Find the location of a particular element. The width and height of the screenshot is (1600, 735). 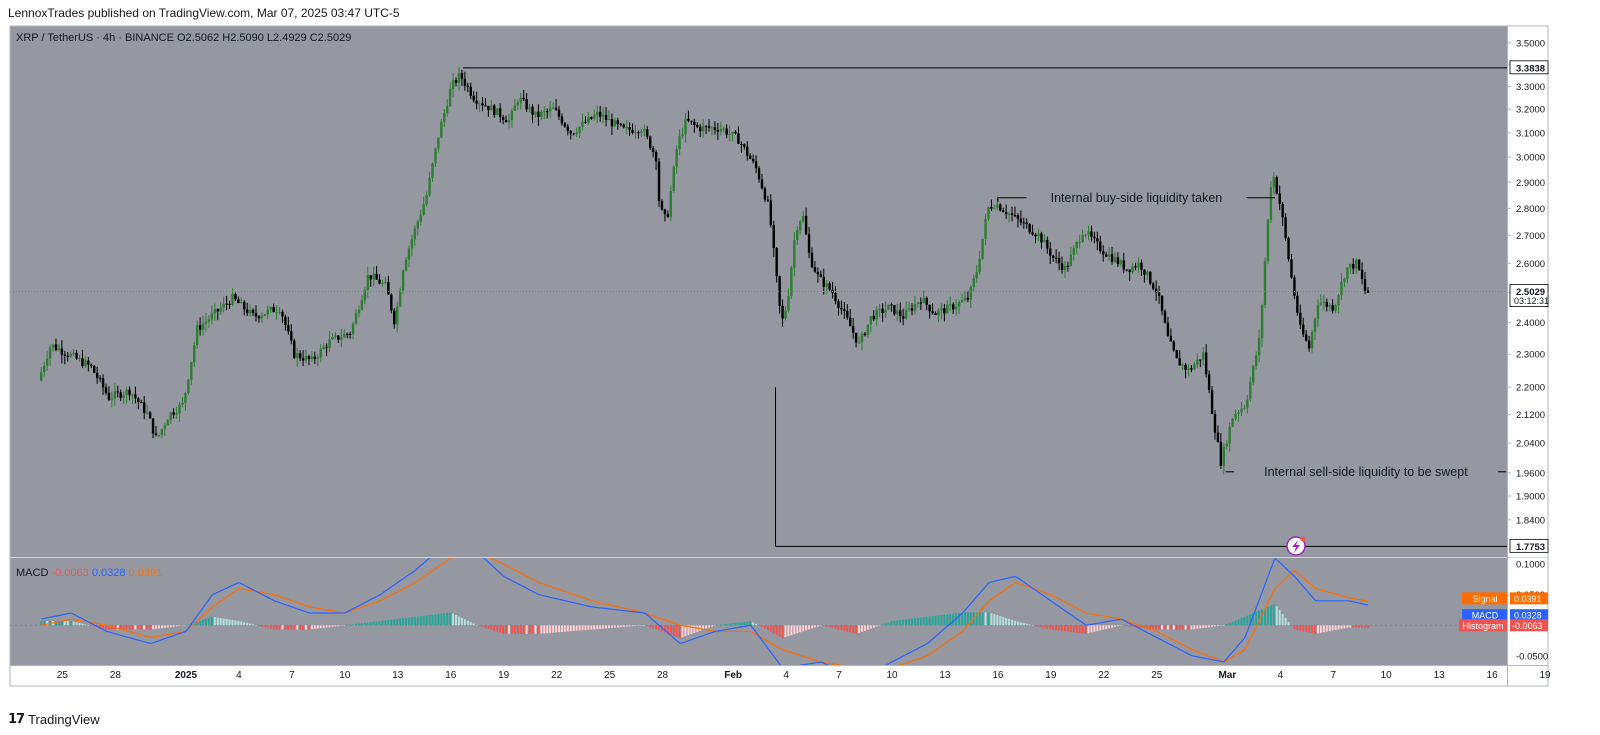

macd-tag-value: 0.0328 is located at coordinates (1528, 616).